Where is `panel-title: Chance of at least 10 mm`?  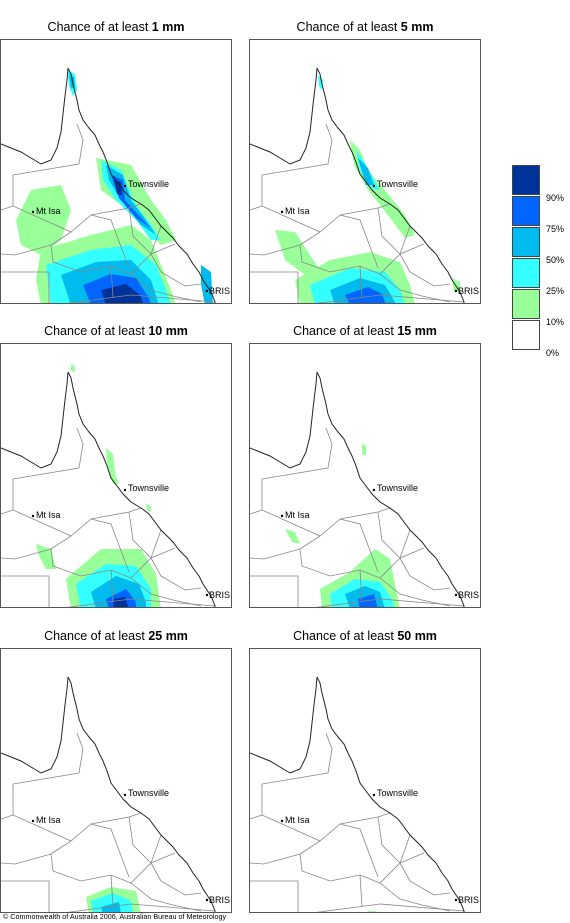 panel-title: Chance of at least 10 mm is located at coordinates (116, 331).